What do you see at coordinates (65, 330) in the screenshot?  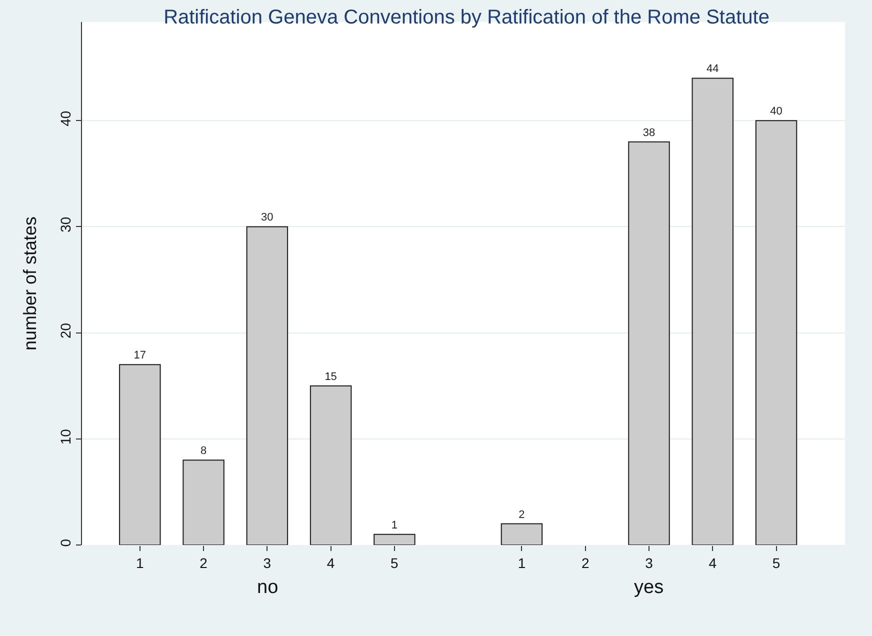 I see `y-tick-label: 20` at bounding box center [65, 330].